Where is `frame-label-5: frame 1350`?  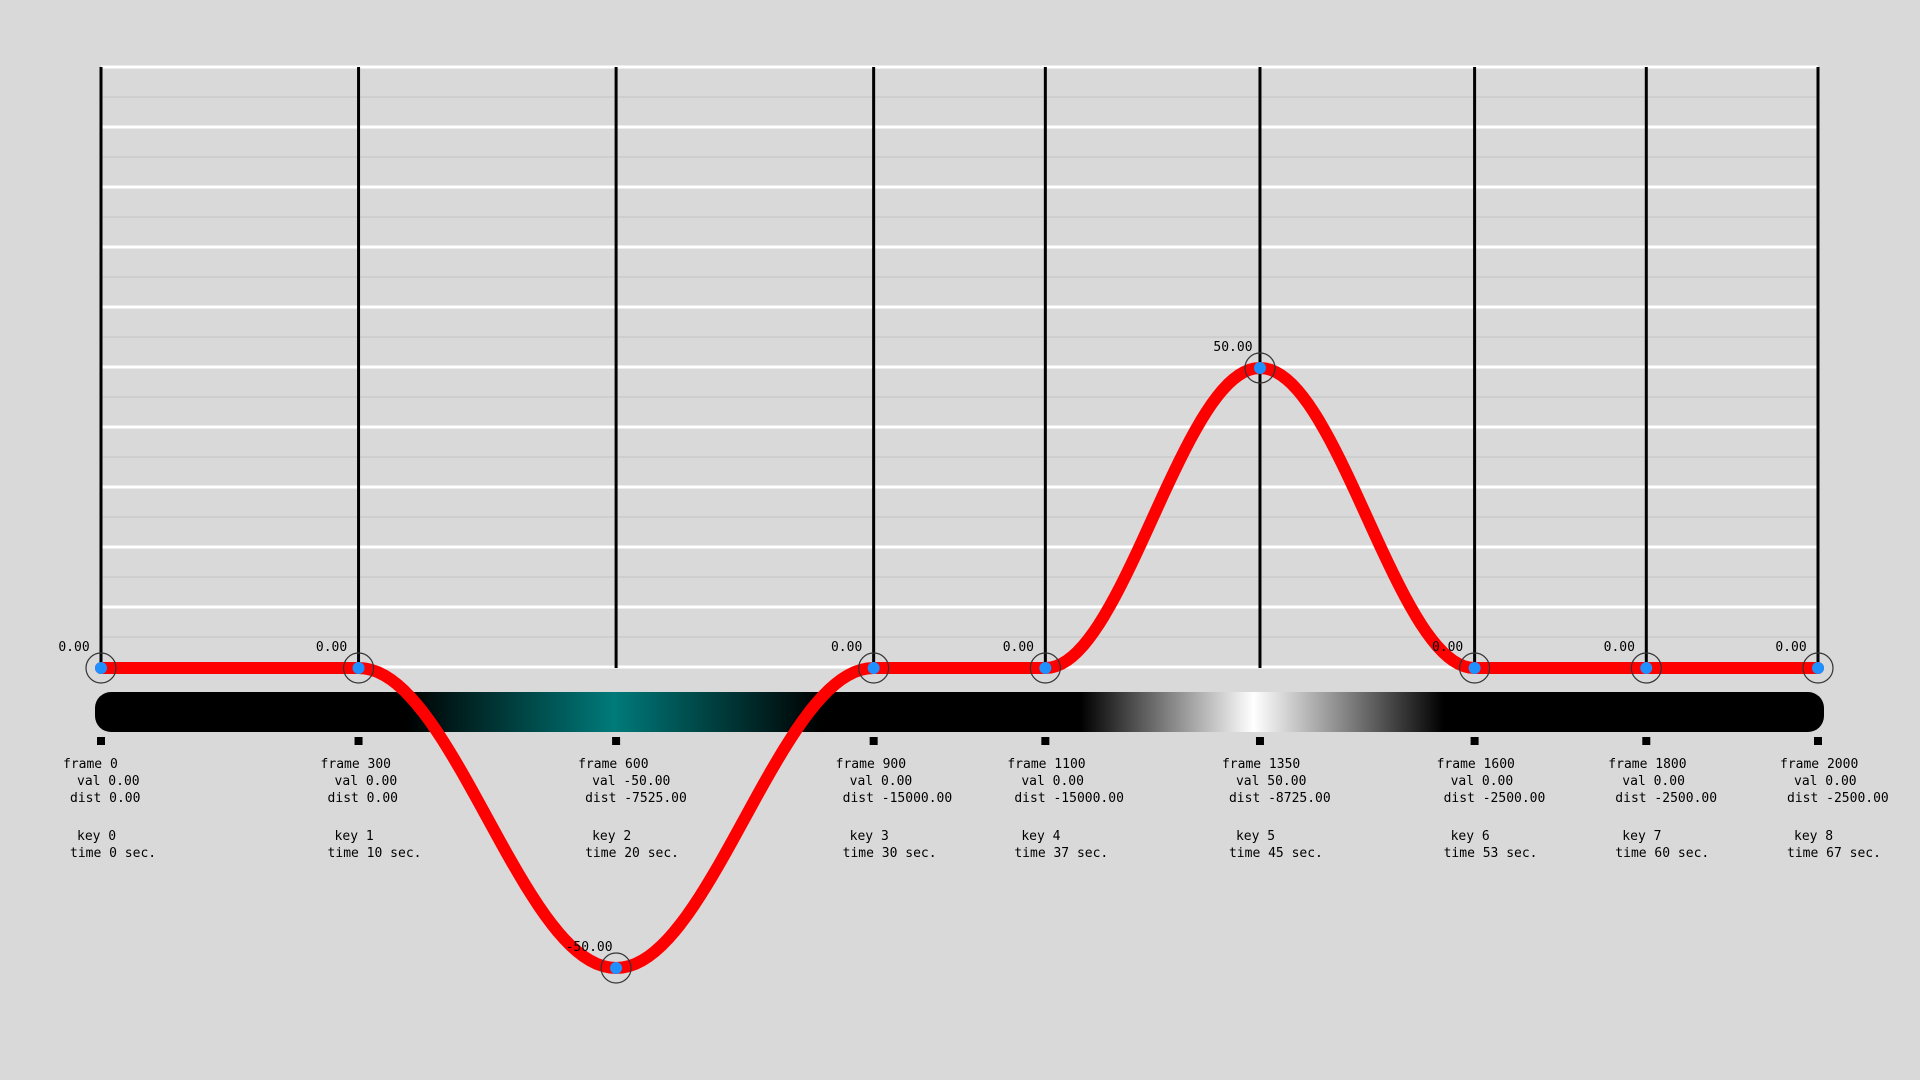
frame-label-5: frame 1350 is located at coordinates (1261, 764).